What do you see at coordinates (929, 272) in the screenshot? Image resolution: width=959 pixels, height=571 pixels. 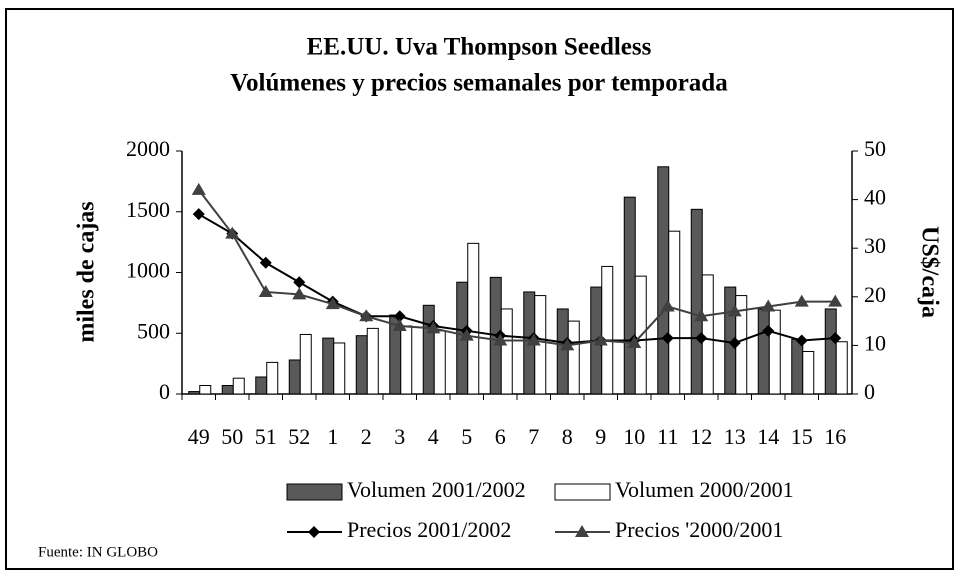 I see `y2-axis-label: US$/caja` at bounding box center [929, 272].